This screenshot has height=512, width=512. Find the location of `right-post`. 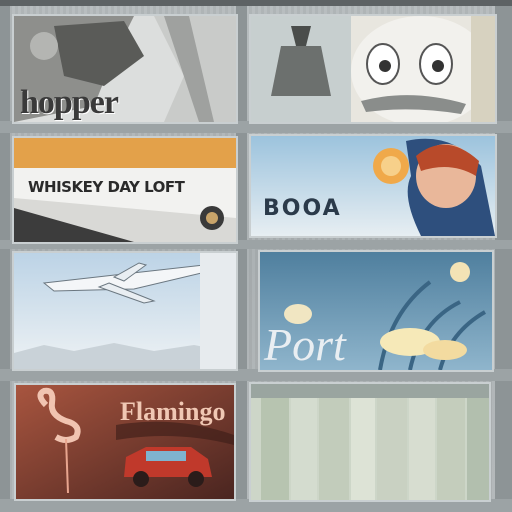

right-post is located at coordinates (503, 259).